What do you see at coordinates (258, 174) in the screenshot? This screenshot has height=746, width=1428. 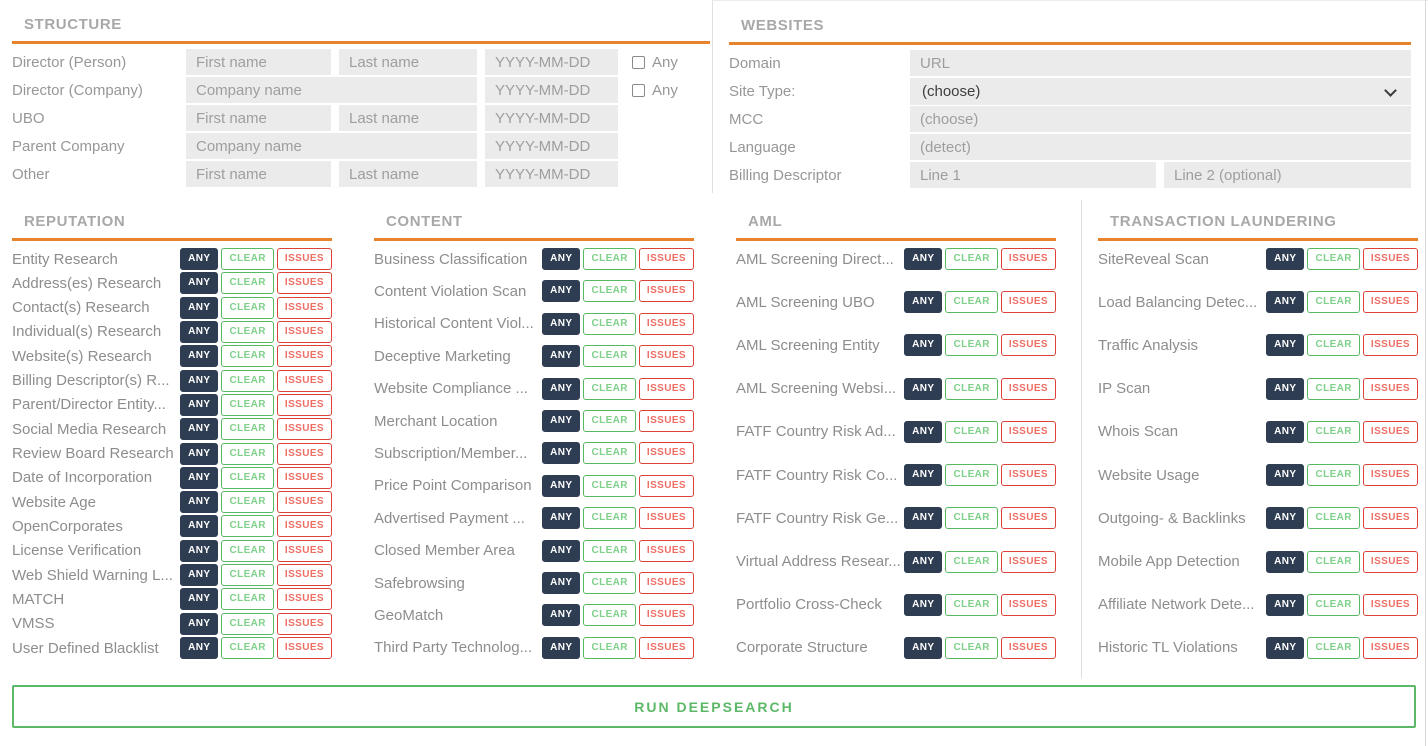 I see `other-first-name-input` at bounding box center [258, 174].